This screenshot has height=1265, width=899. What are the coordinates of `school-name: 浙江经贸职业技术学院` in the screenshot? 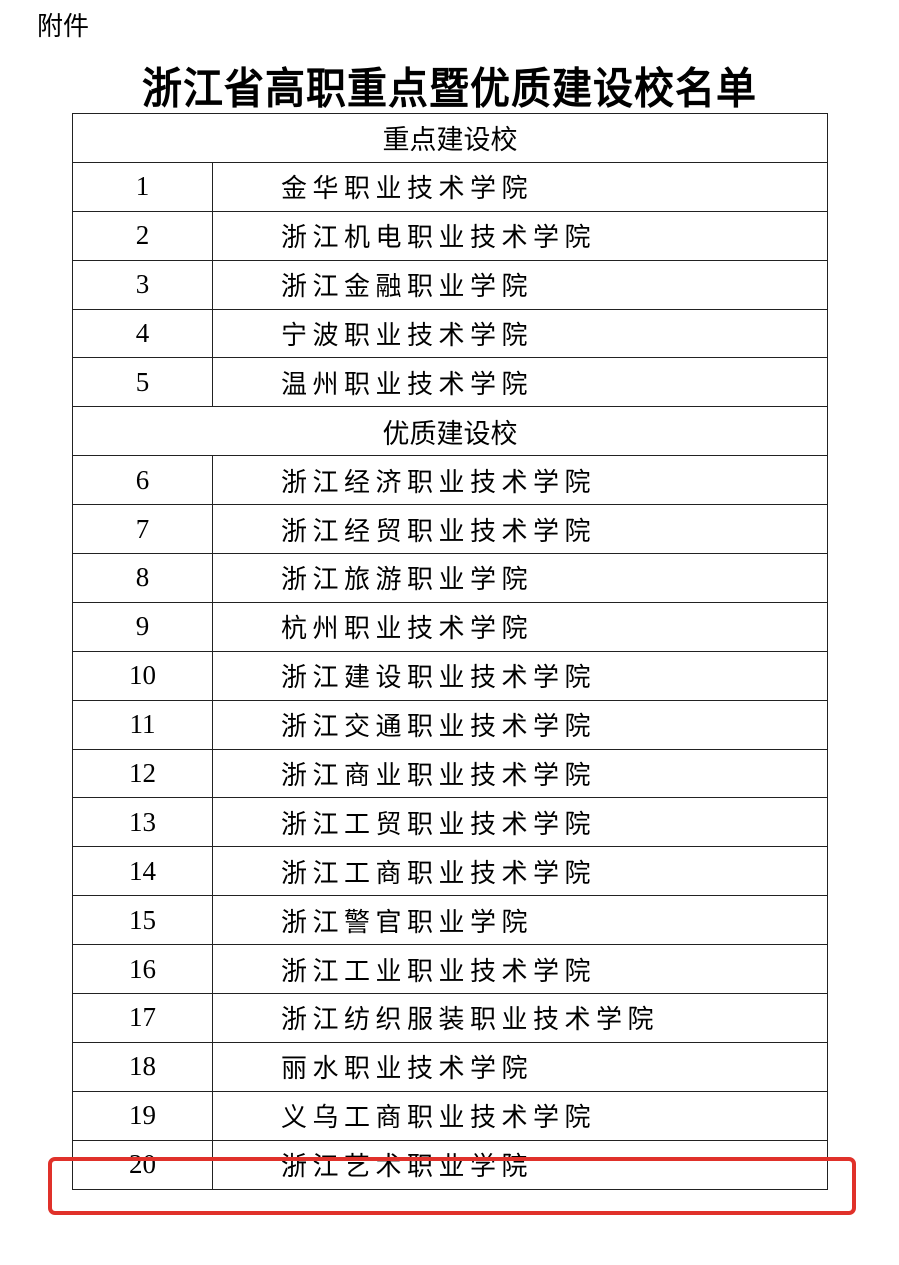 It's located at (520, 529).